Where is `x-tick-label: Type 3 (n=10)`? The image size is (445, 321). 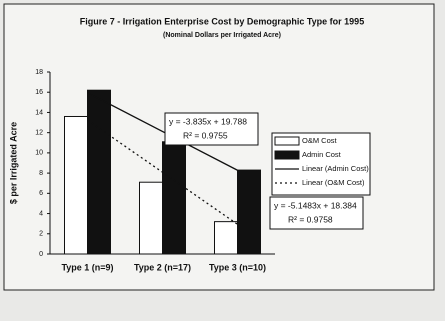 x-tick-label: Type 3 (n=10) is located at coordinates (237, 267).